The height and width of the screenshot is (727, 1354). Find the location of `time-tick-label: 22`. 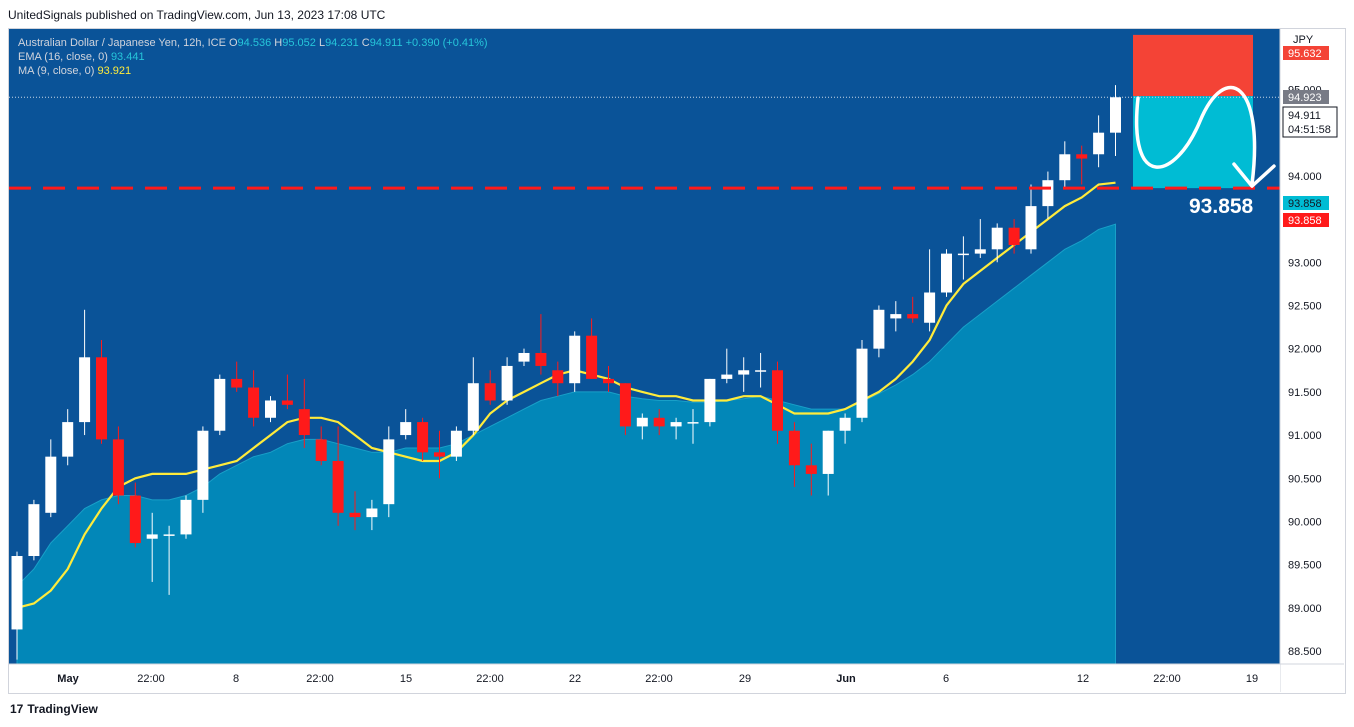

time-tick-label: 22 is located at coordinates (575, 679).